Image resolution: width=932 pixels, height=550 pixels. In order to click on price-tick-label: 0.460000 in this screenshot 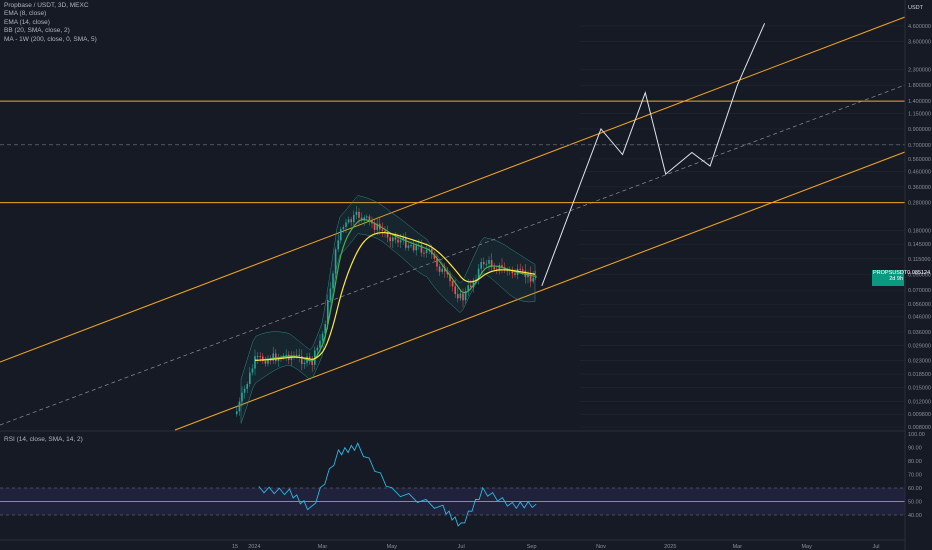, I will do `click(919, 172)`.